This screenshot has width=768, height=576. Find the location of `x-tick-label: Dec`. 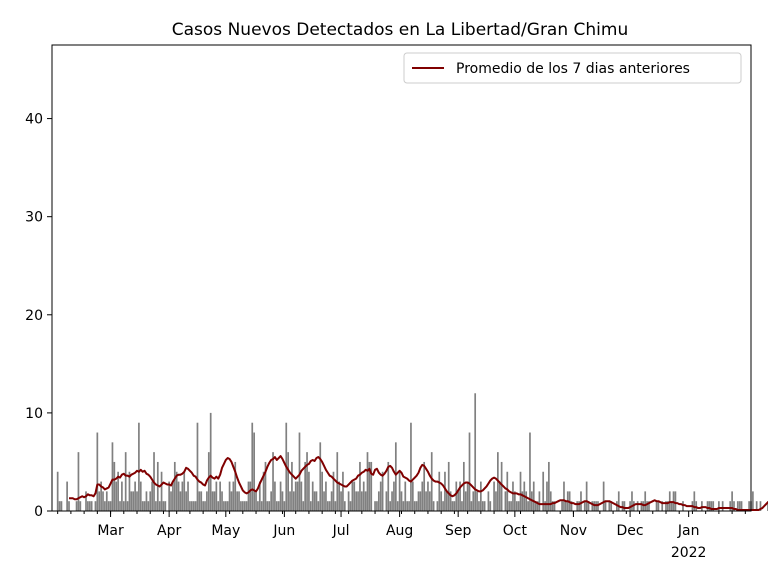

x-tick-label: Dec is located at coordinates (630, 531).